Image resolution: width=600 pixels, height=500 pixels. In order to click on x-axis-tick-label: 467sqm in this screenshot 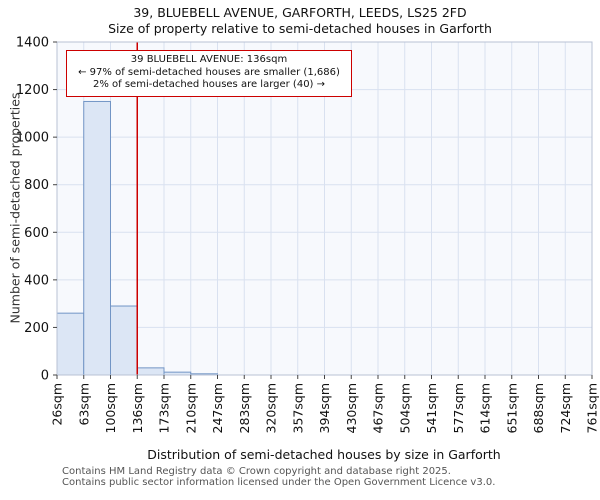, I will do `click(378, 408)`.